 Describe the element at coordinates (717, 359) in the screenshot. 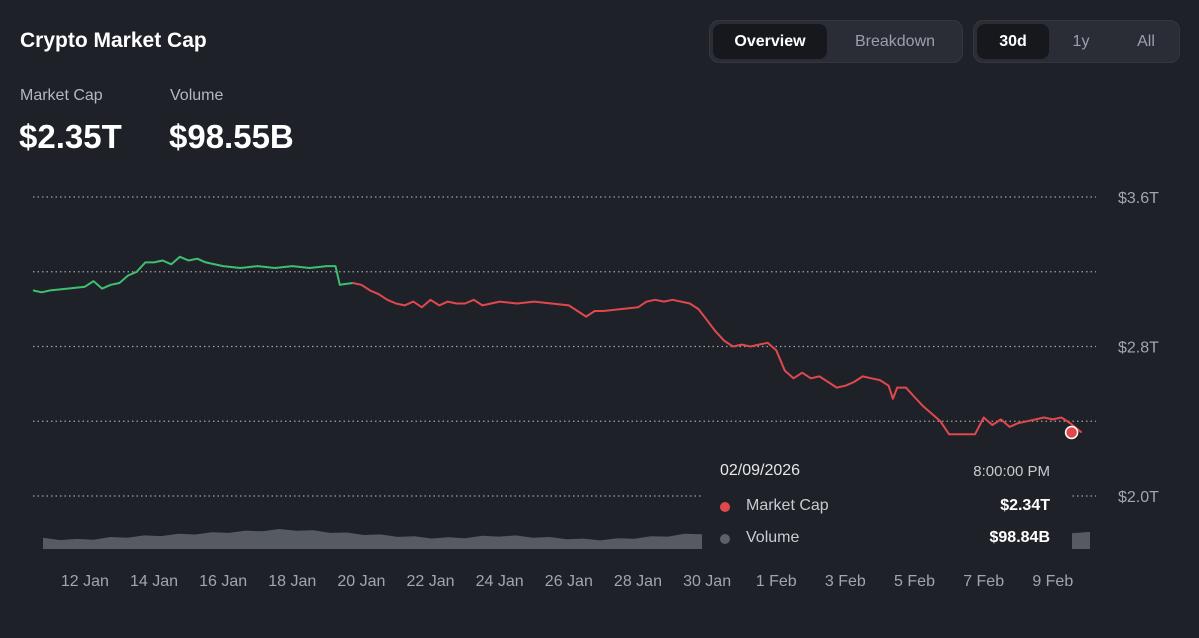

I see `market-cap-line-down` at that location.